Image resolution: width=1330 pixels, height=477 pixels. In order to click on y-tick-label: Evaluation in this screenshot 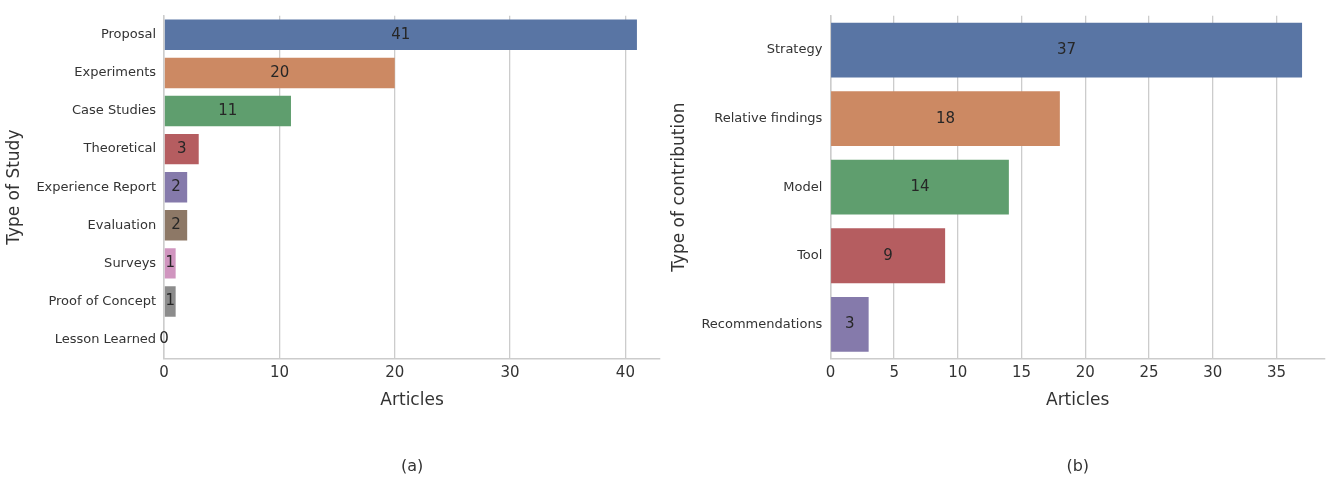, I will do `click(122, 224)`.